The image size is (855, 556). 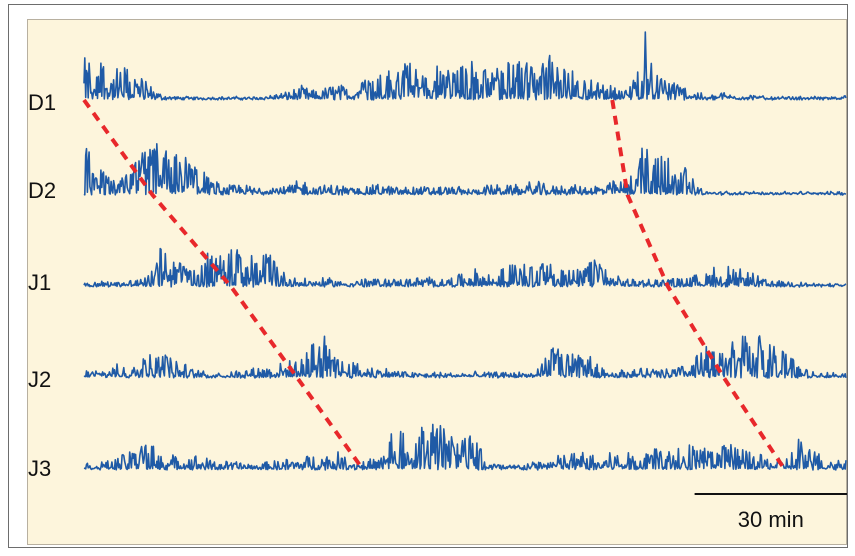 I want to click on series-label-j1: J1, so click(x=39, y=282).